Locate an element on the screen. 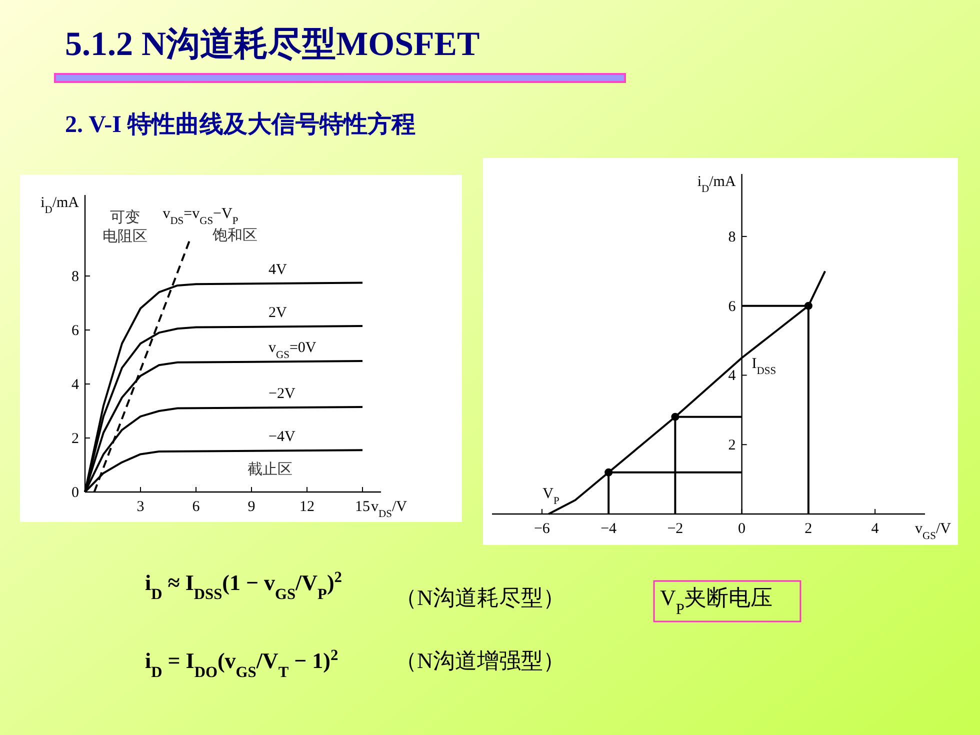 This screenshot has height=735, width=980. series-label: −2V is located at coordinates (282, 394).